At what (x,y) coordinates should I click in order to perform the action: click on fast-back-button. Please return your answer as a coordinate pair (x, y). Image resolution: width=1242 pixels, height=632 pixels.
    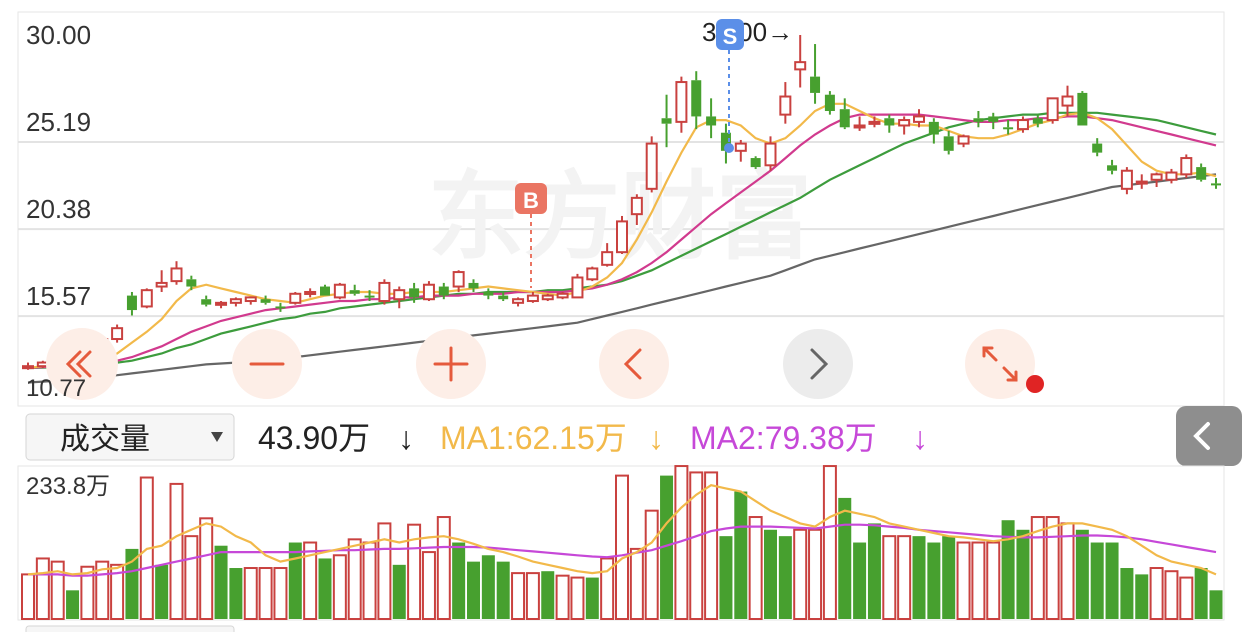
    Looking at the image, I should click on (82, 364).